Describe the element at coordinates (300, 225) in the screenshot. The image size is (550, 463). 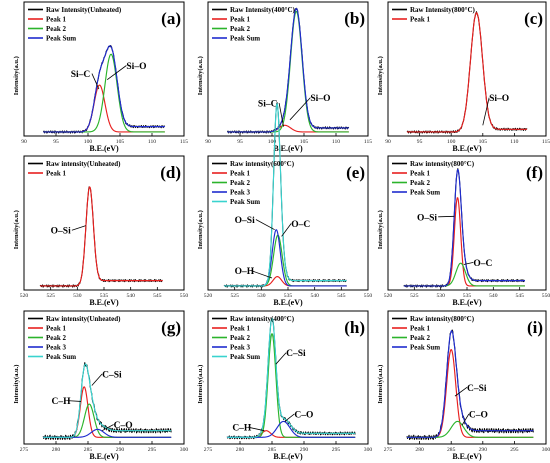
I see `annotation-label: O–C` at that location.